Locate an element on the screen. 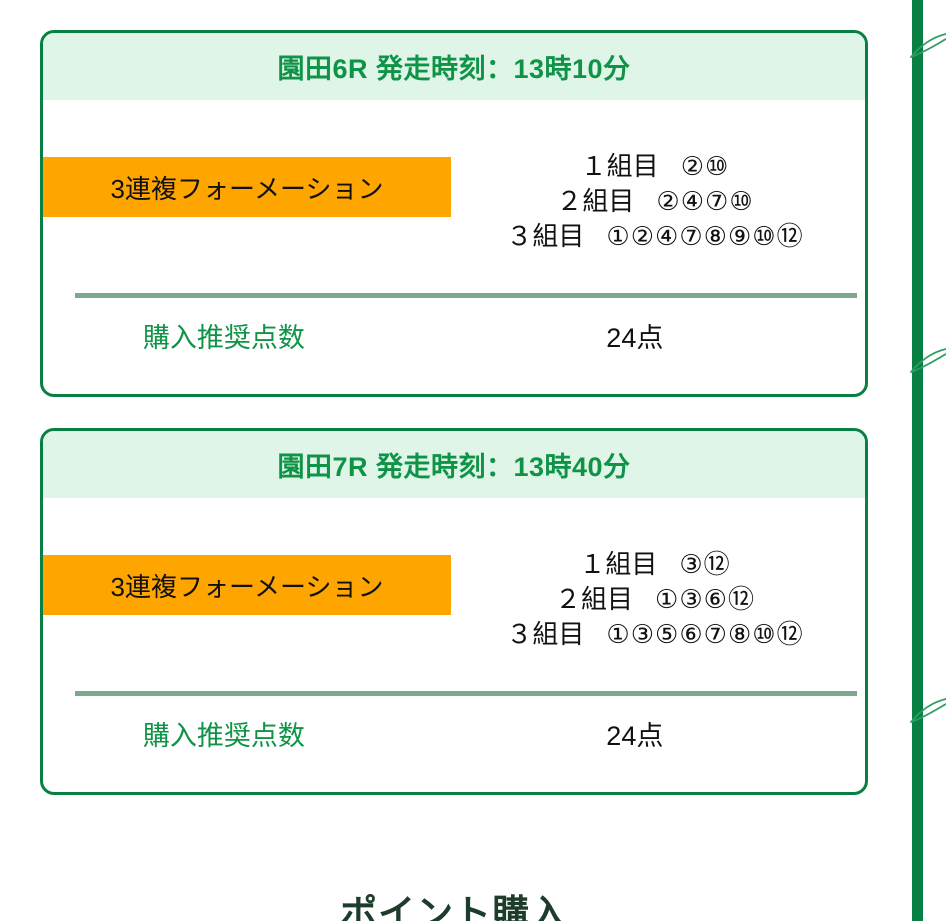  formation-row: ３組目 ①②④⑦⑧⑨⑩⑫ is located at coordinates (654, 236).